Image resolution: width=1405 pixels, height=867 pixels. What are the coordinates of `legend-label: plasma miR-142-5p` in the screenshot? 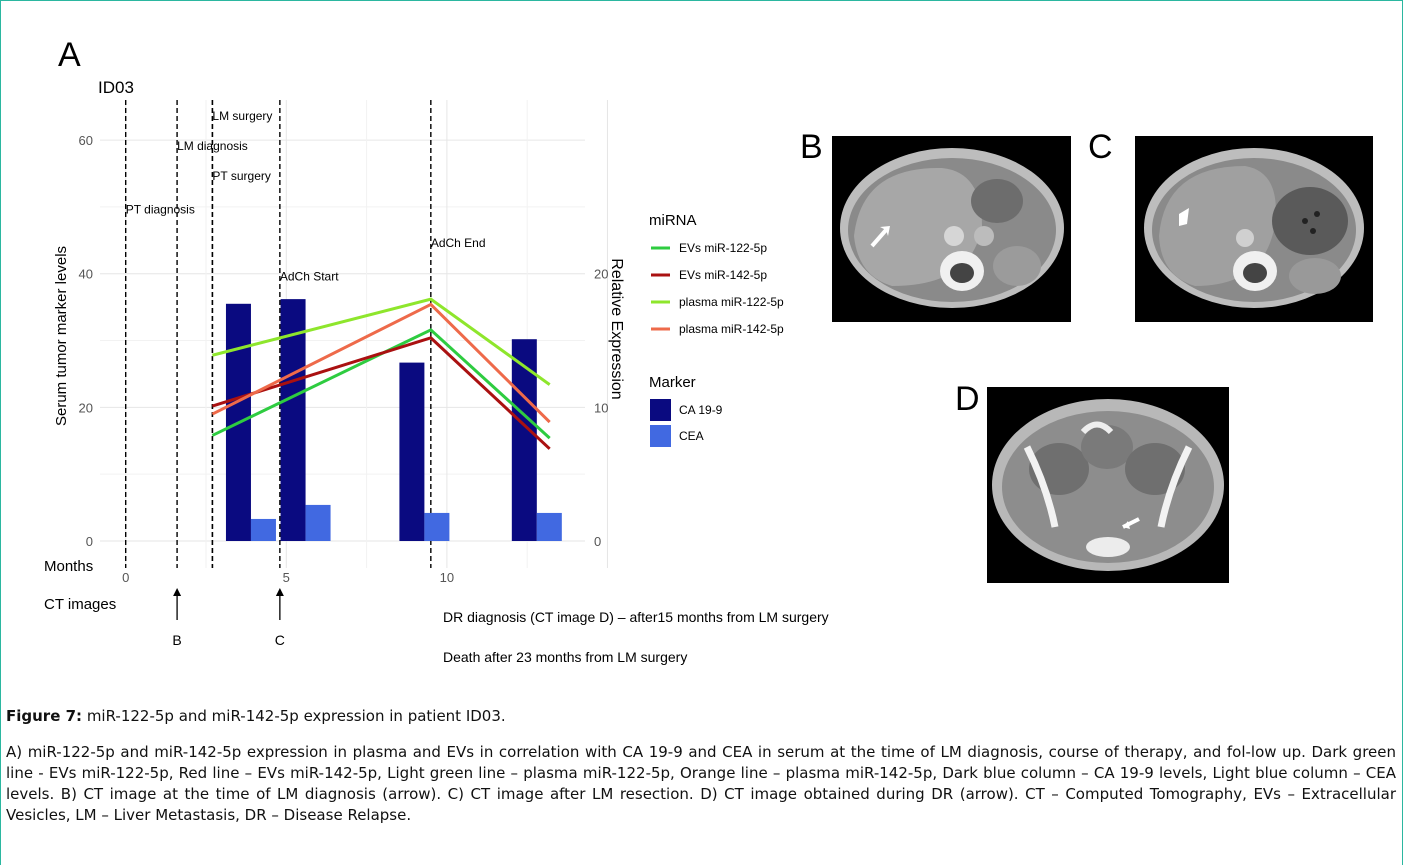 It's located at (731, 329).